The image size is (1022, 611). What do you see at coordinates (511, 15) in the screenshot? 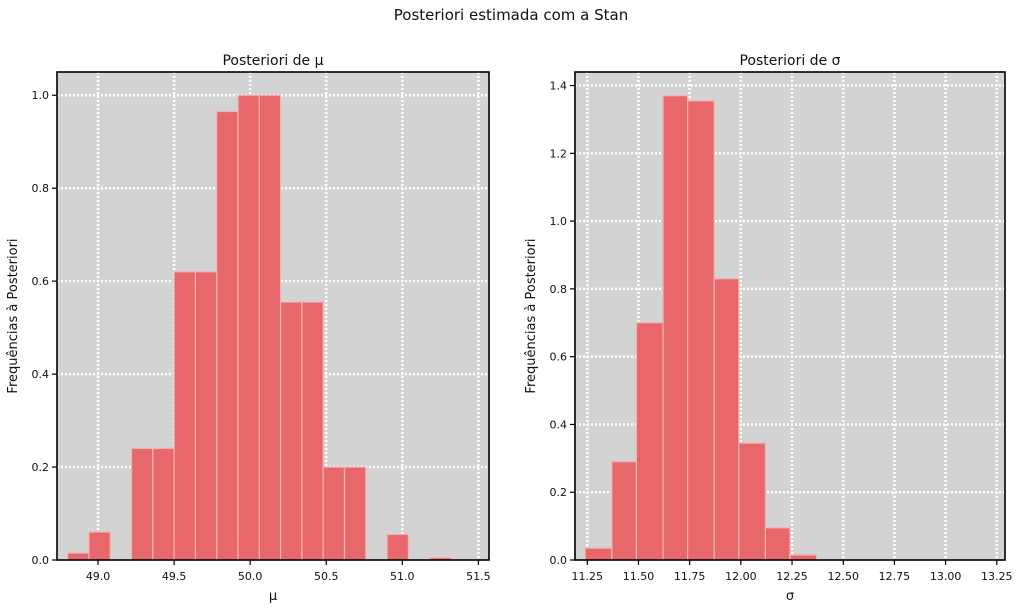
I see `figure-title: Posteriori estimada com a Stan` at bounding box center [511, 15].